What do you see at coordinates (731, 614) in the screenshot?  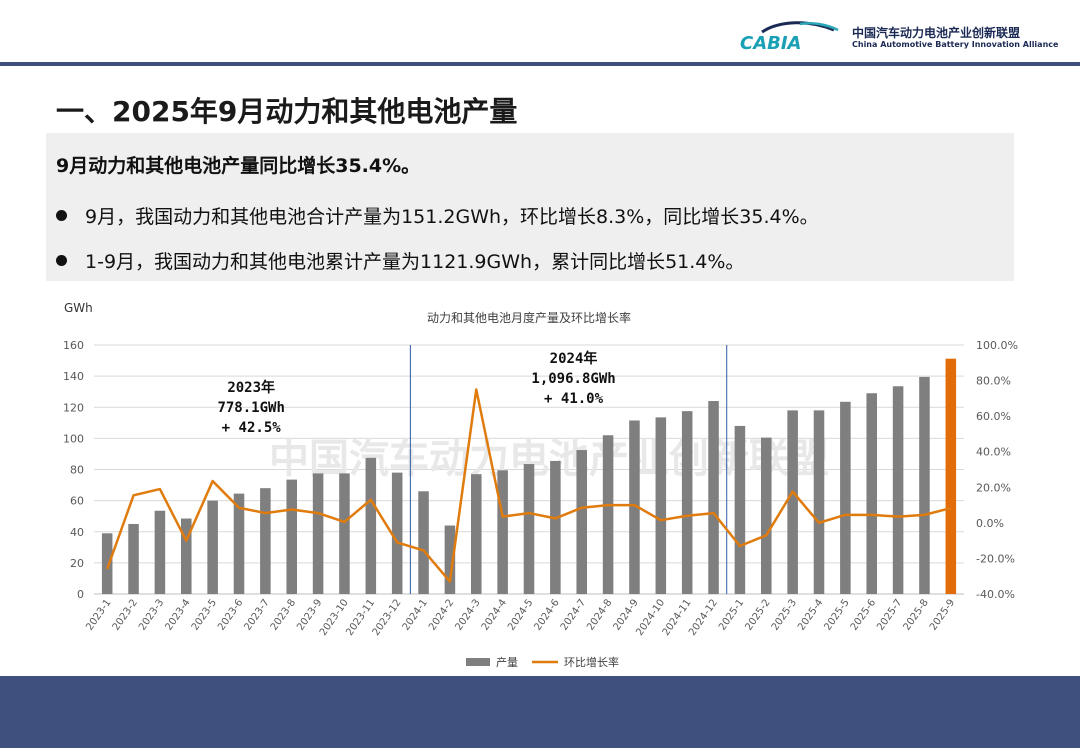 I see `x-tick-label: 2025-1` at bounding box center [731, 614].